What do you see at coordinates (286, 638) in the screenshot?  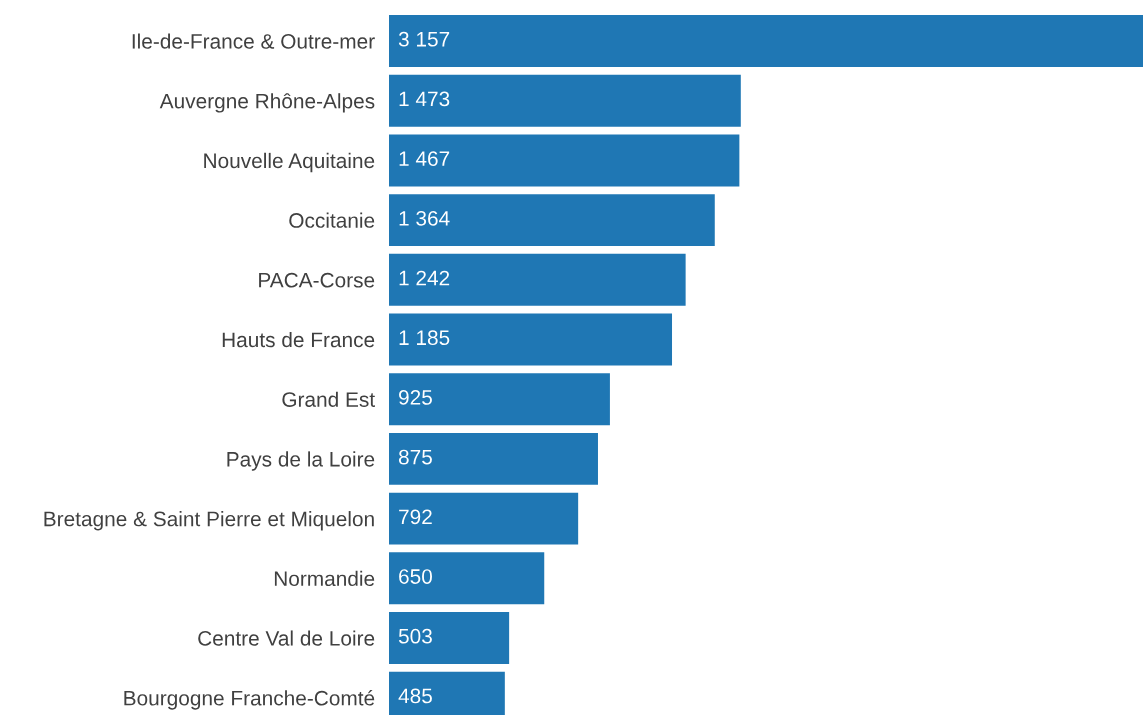 I see `y-tick-label: Centre Val de Loire` at bounding box center [286, 638].